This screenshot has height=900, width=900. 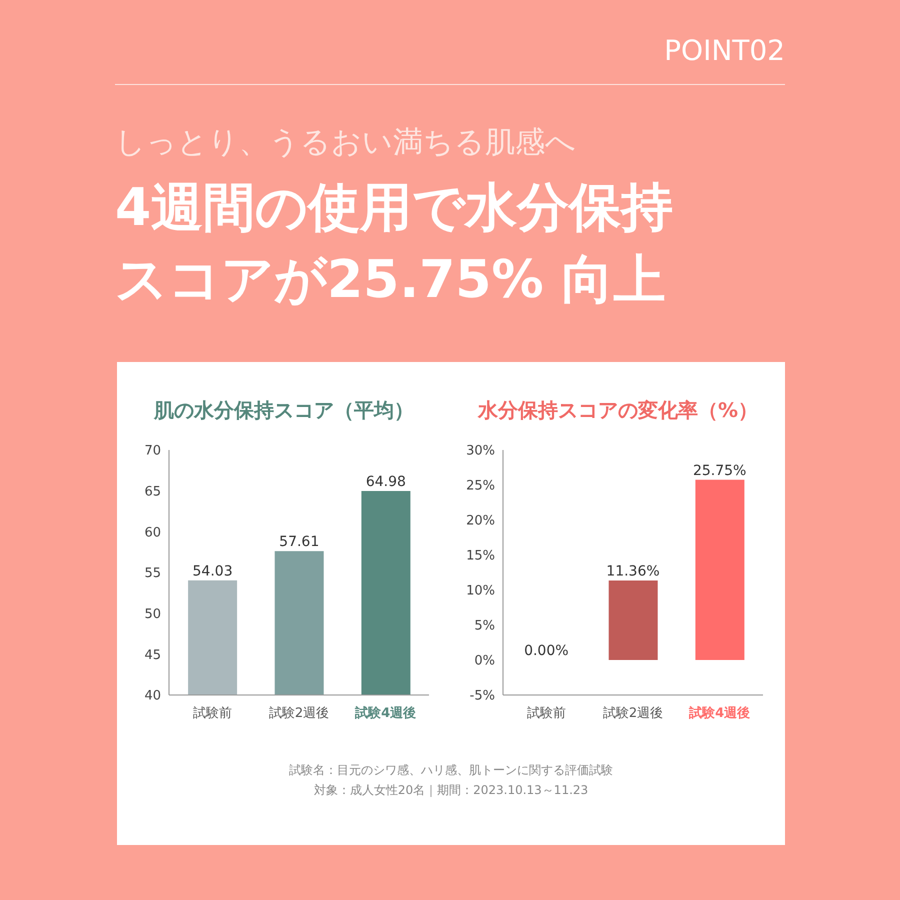 I want to click on y-tick-label: 70, so click(x=152, y=451).